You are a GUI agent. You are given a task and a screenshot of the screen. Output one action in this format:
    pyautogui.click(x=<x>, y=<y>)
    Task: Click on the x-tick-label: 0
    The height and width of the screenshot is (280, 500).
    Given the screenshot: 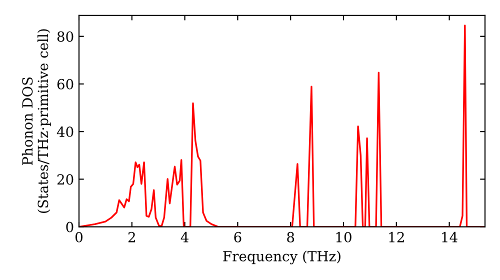 What is the action you would take?
    pyautogui.click(x=78, y=237)
    